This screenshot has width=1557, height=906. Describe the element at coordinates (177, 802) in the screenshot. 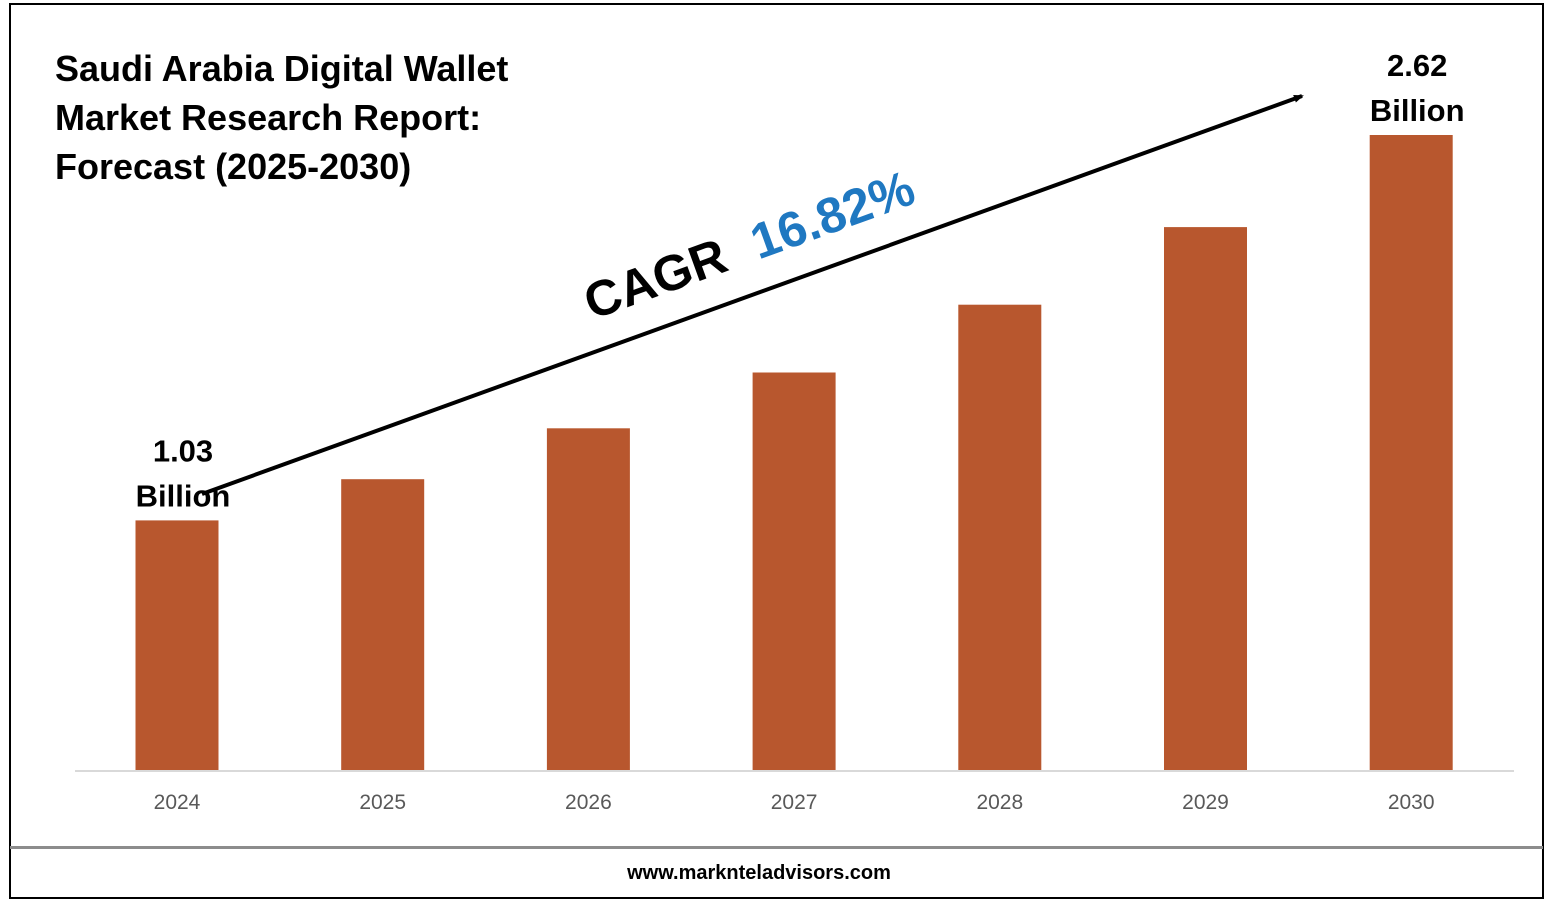

I see `x-tick-label-2024: 2024` at that location.